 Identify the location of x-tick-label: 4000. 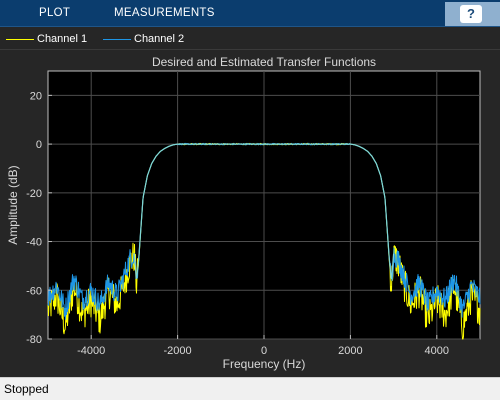
(437, 351).